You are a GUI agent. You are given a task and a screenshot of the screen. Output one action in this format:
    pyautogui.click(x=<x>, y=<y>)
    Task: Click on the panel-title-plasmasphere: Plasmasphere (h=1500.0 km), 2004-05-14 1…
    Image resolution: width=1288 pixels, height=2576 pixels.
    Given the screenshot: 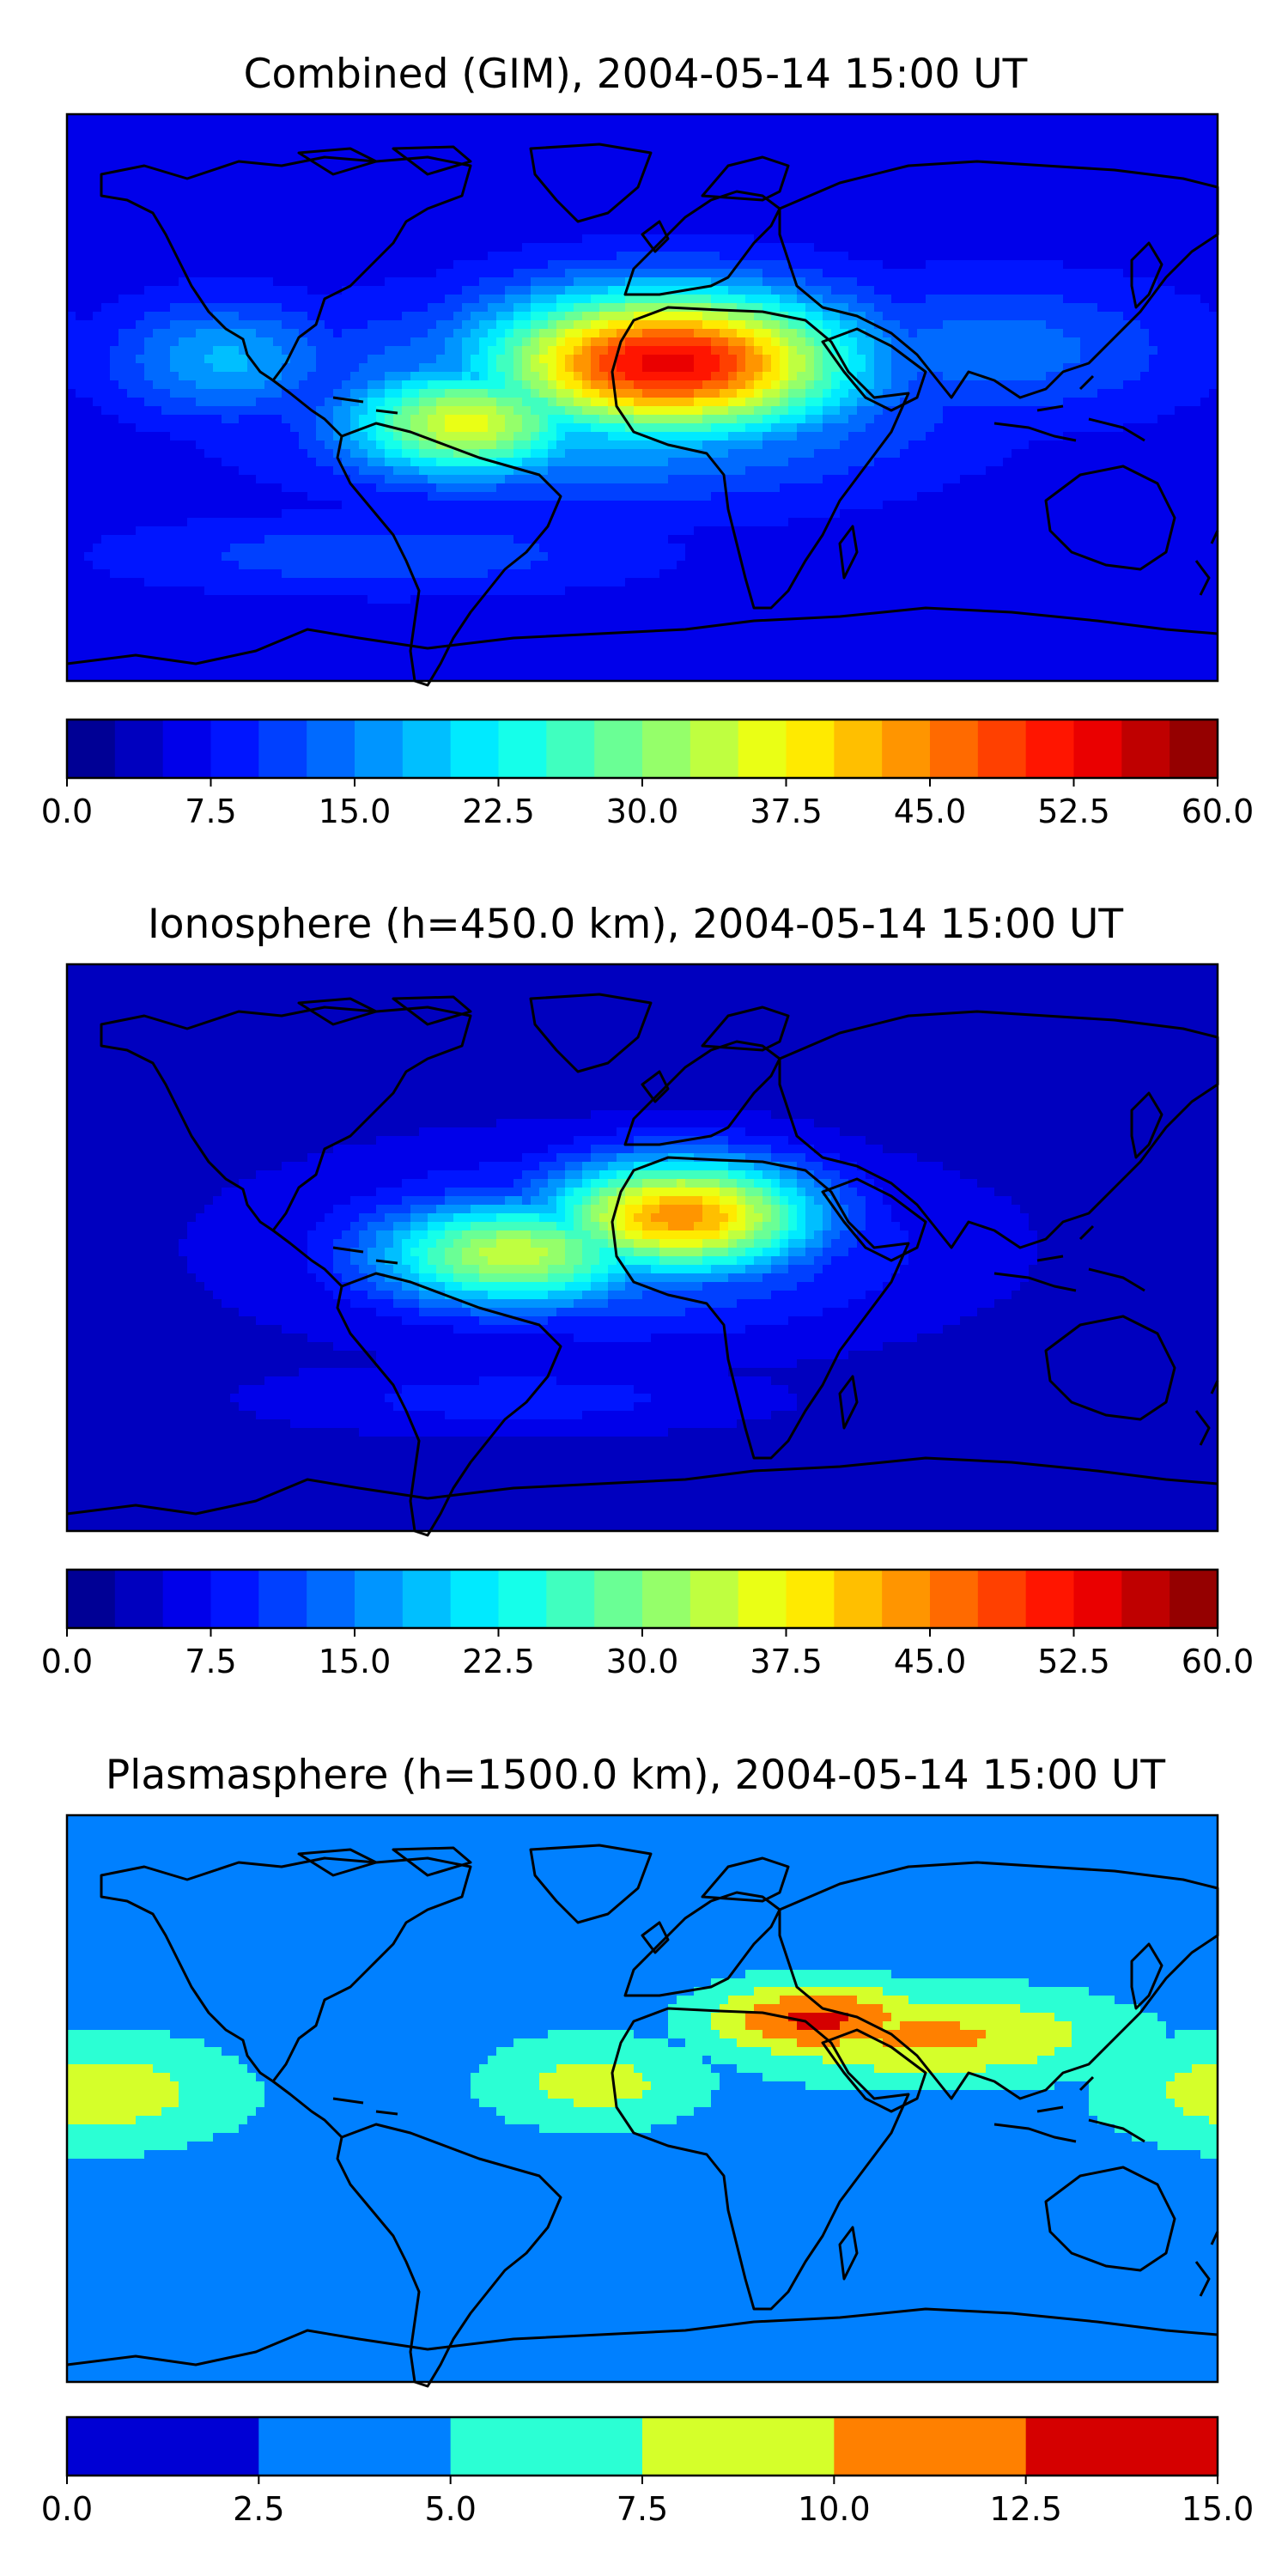 What is the action you would take?
    pyautogui.click(x=636, y=1776)
    